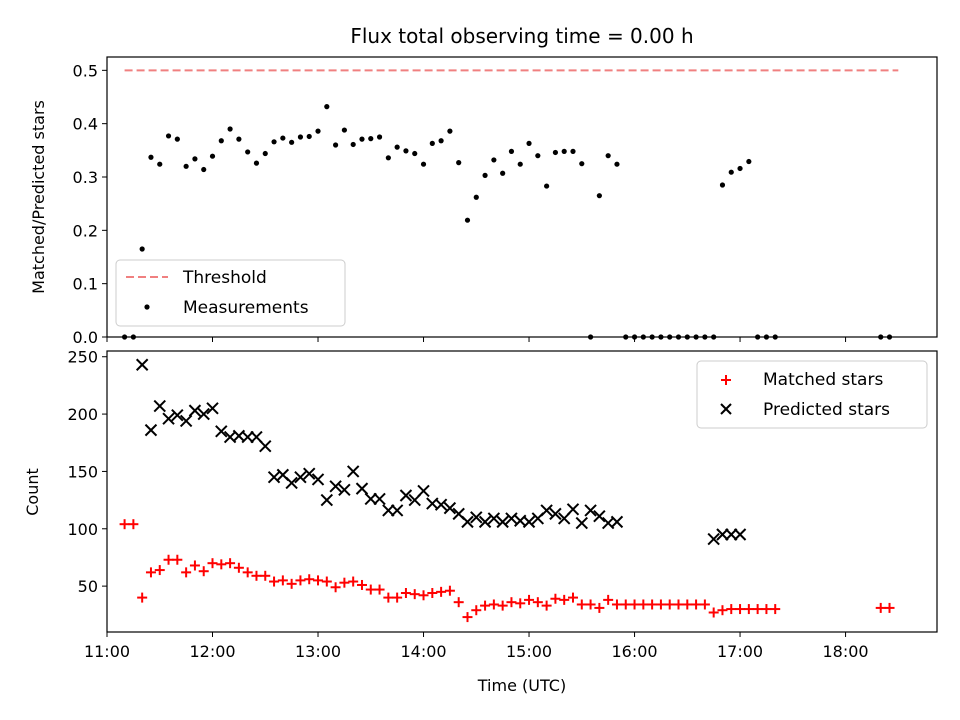 The height and width of the screenshot is (720, 960). I want to click on top-legend-box, so click(230, 293).